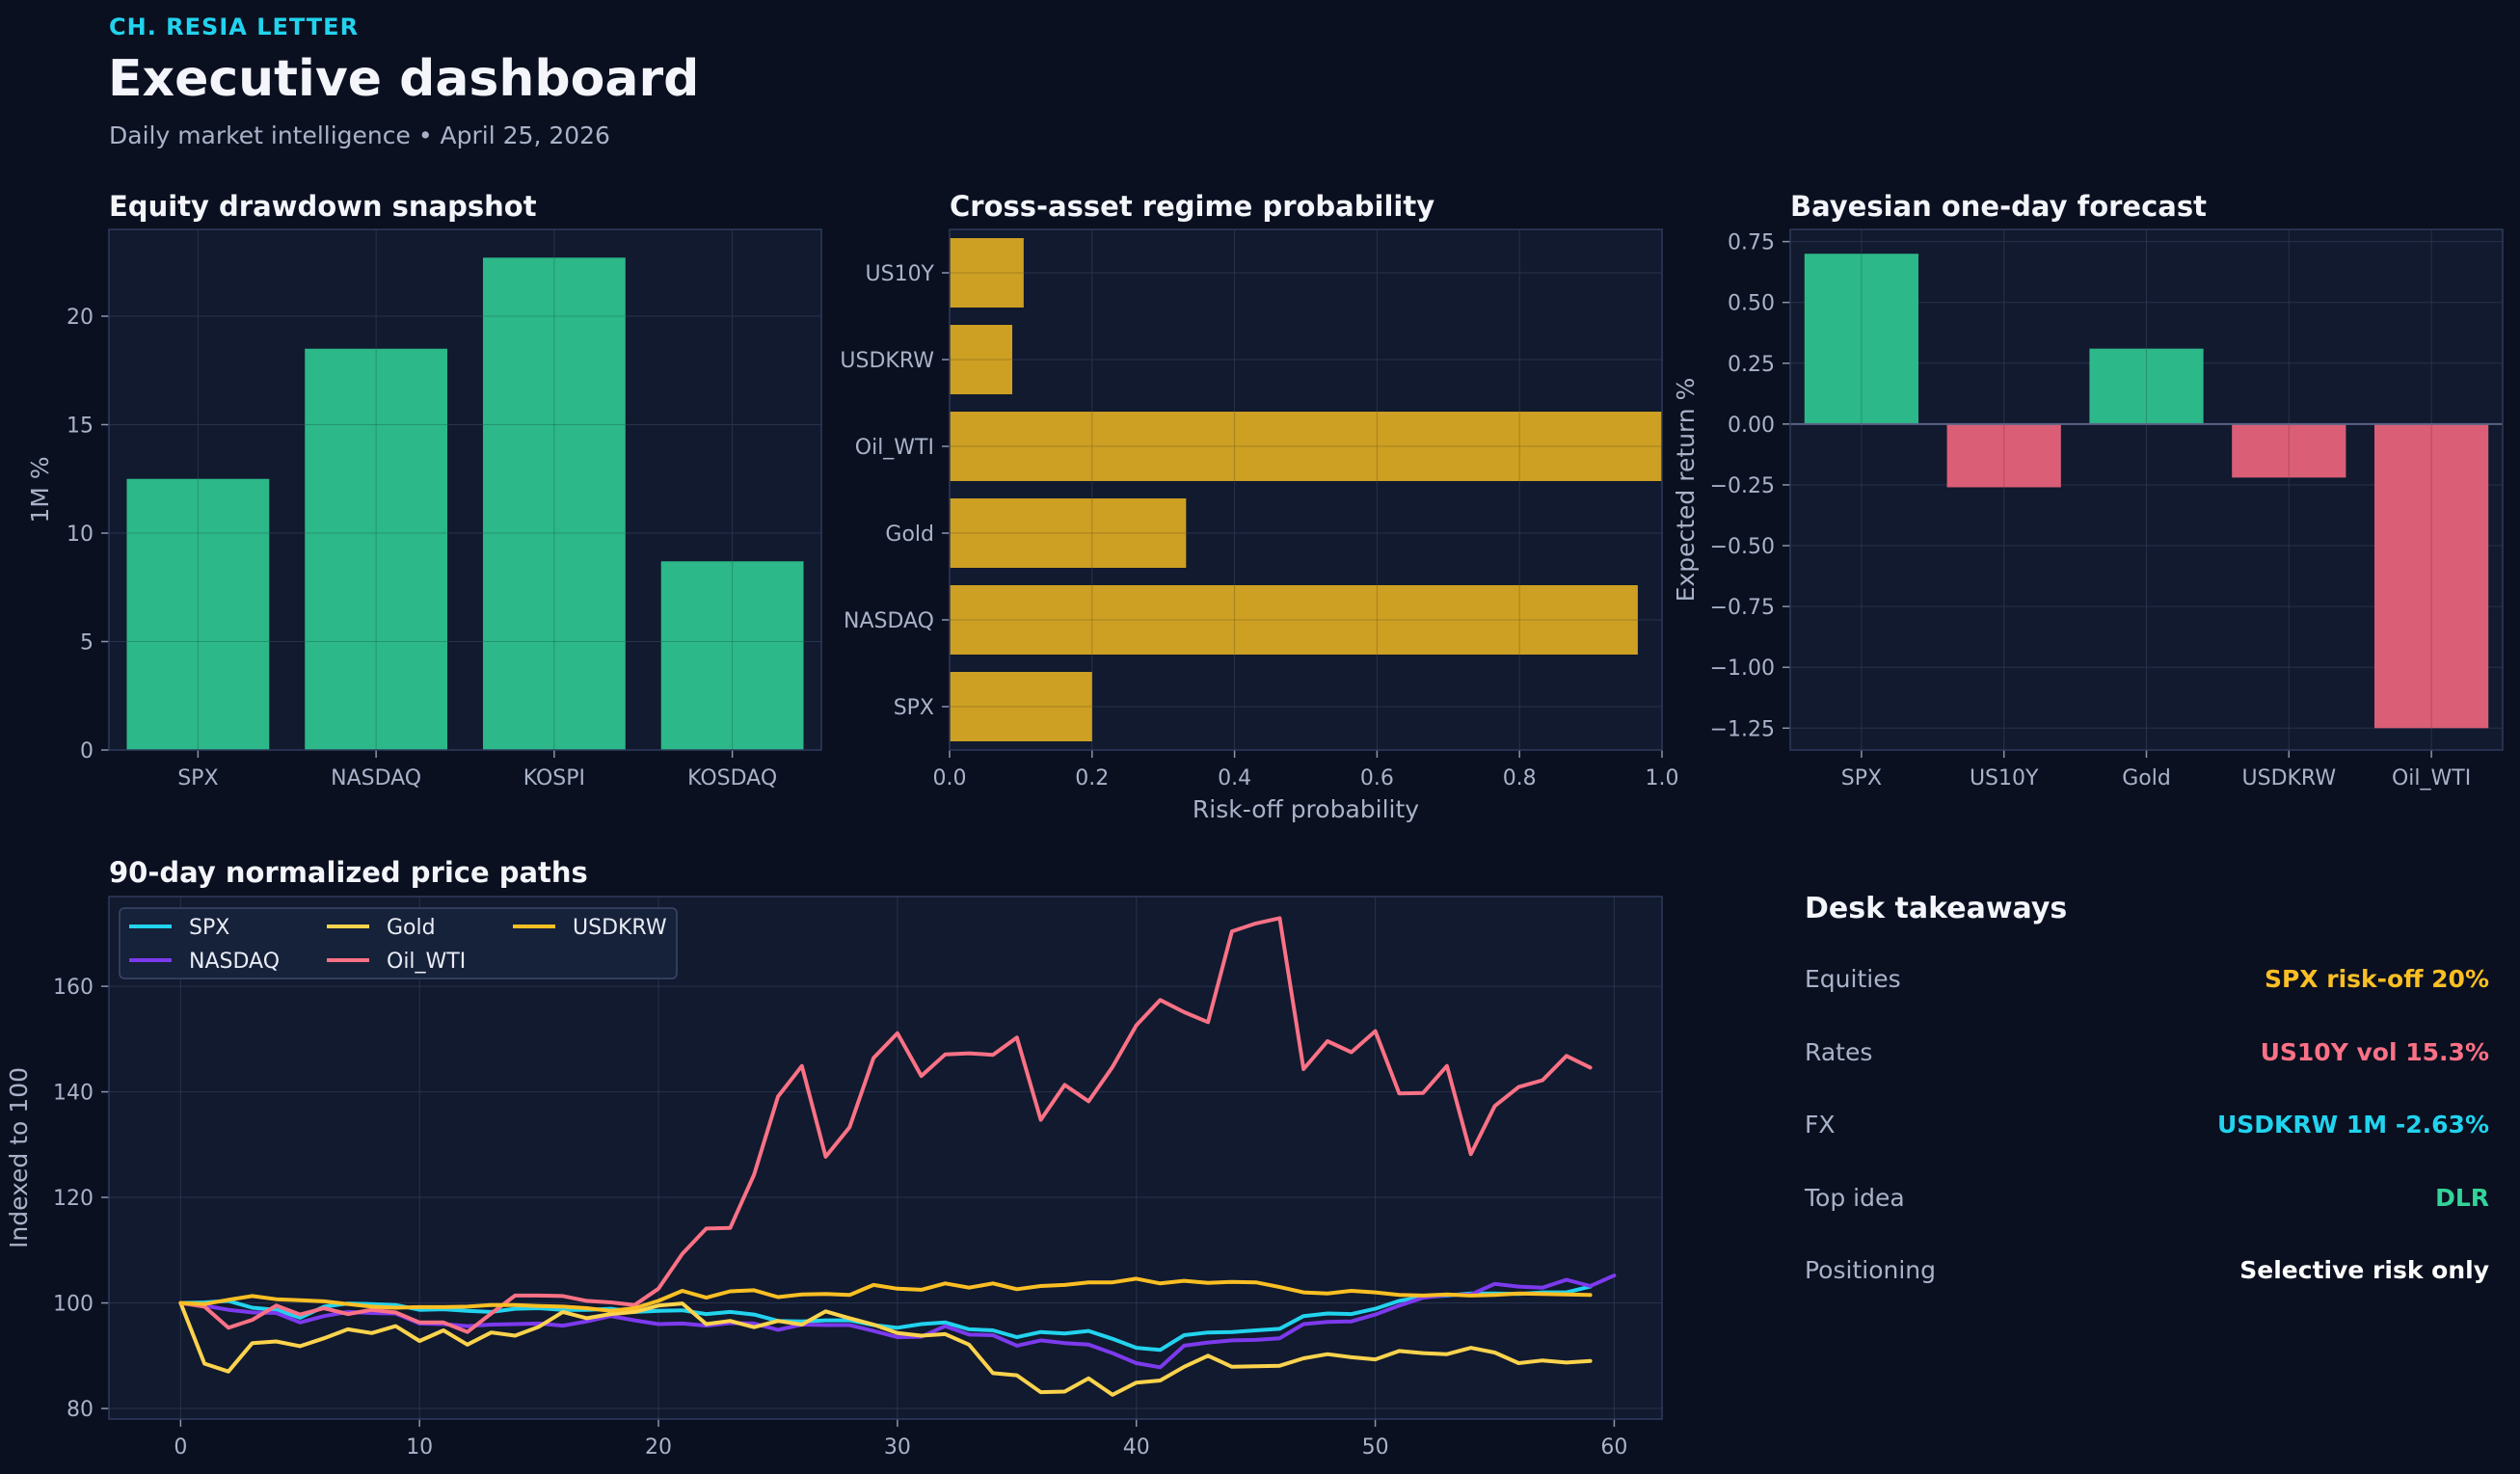 The image size is (2520, 1474). Describe the element at coordinates (73, 1094) in the screenshot. I see `y-tick-label: 140` at that location.